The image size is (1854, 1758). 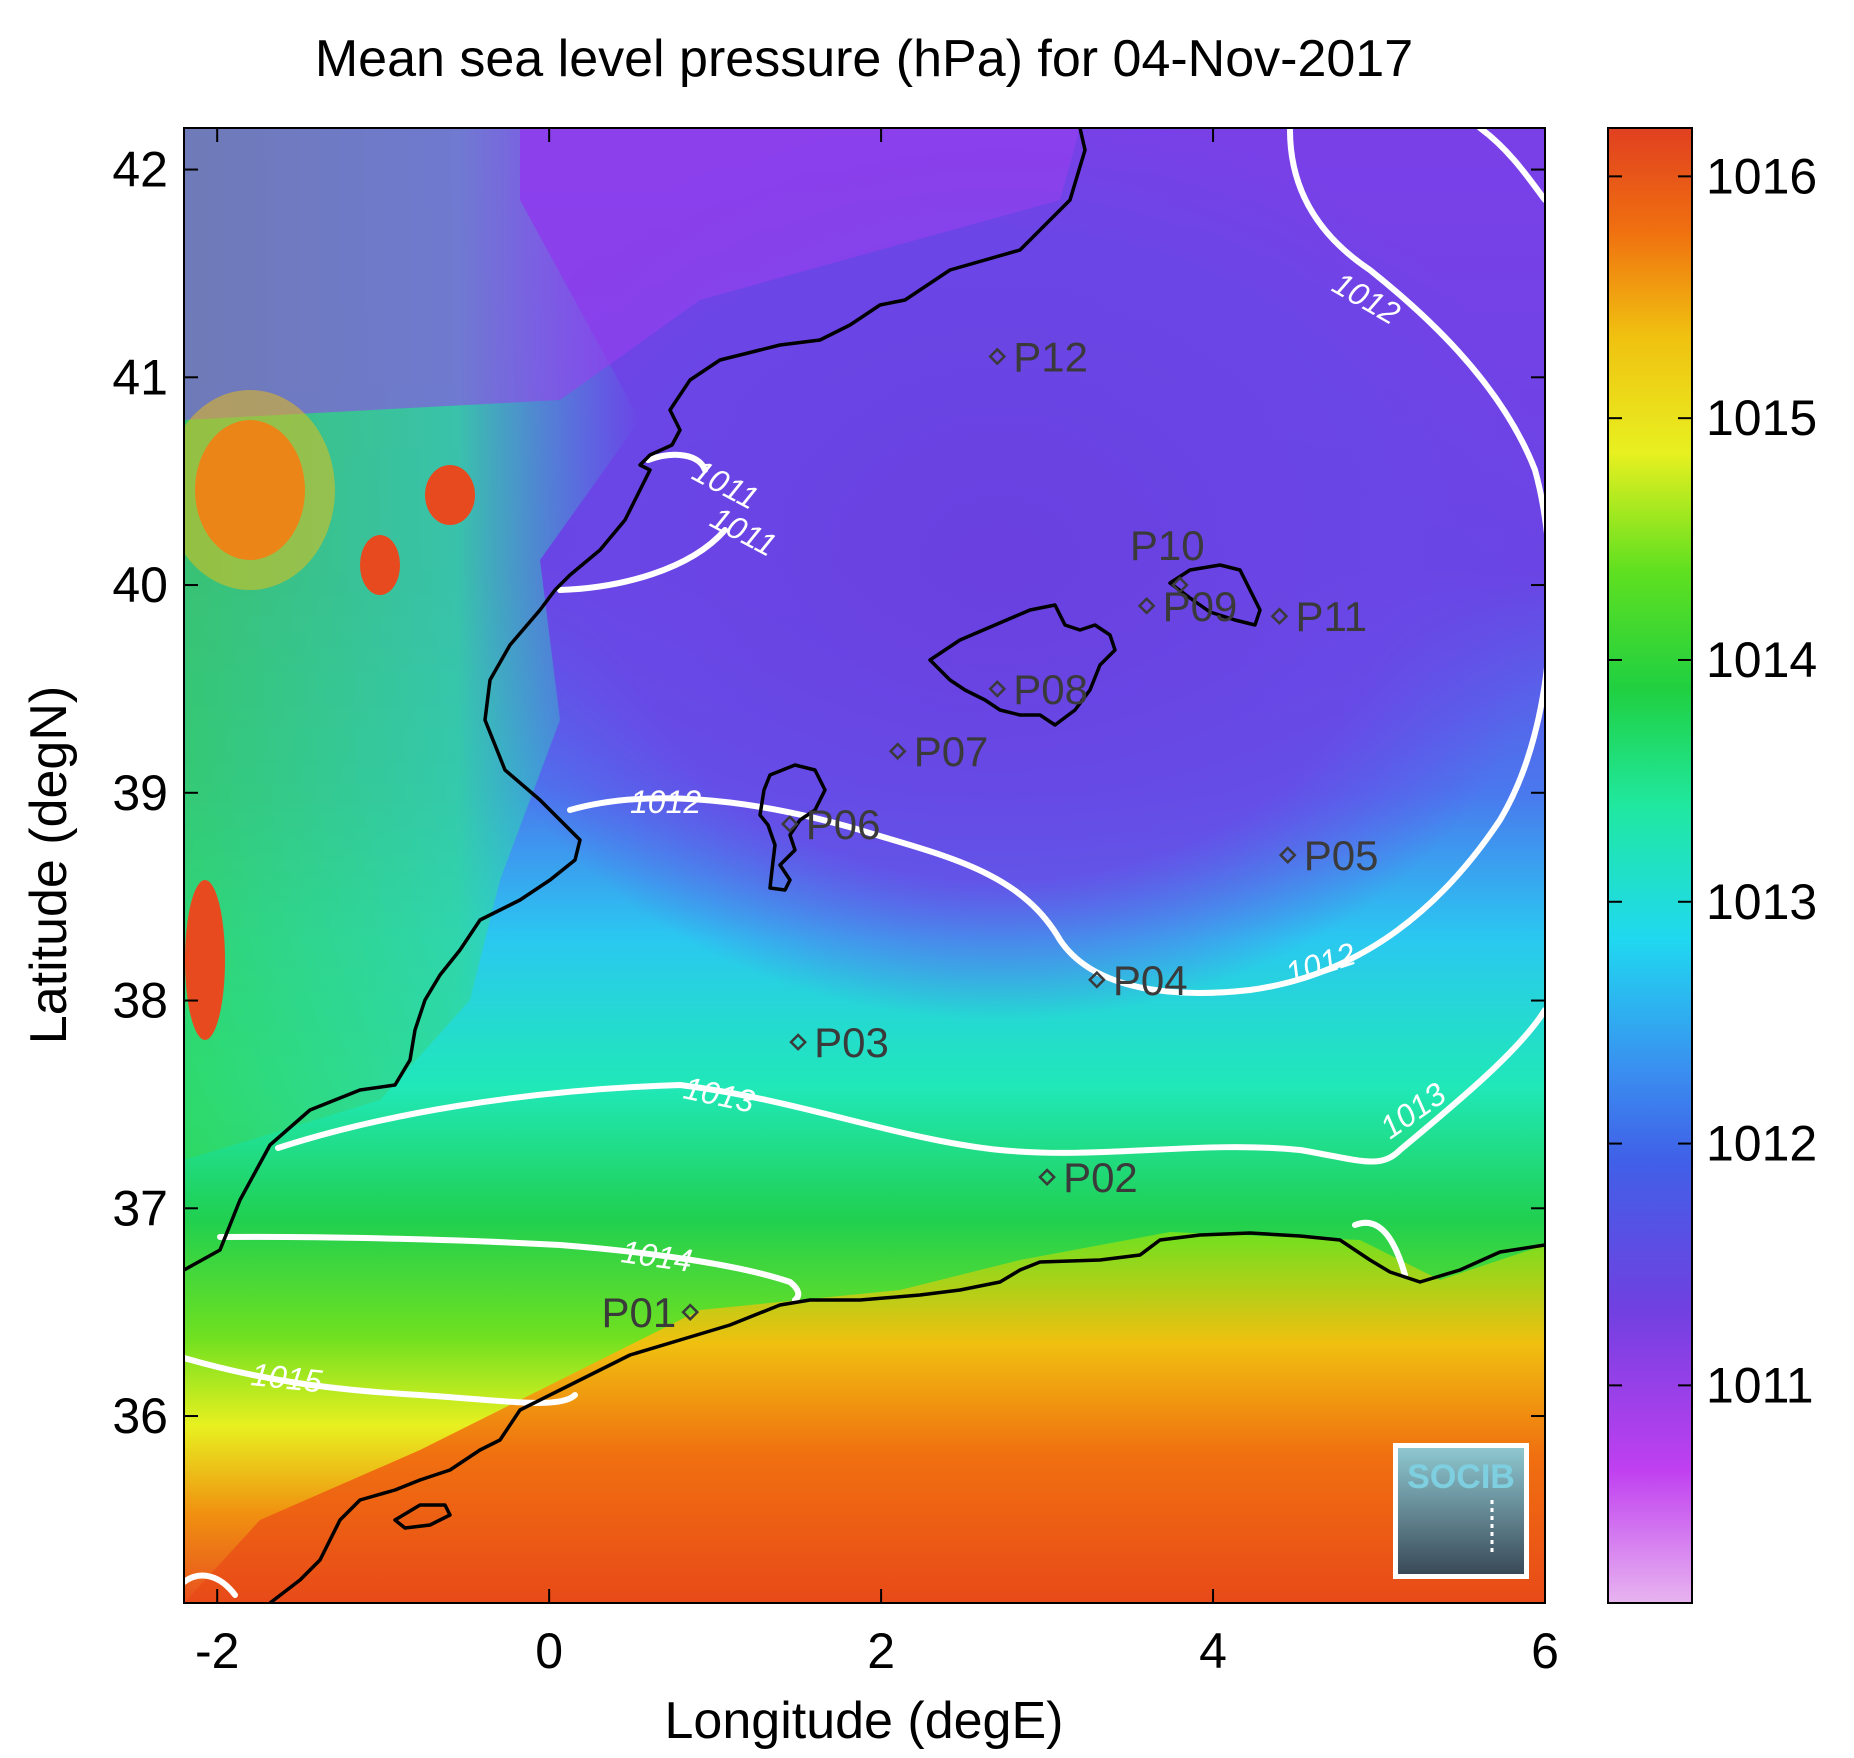 I want to click on station-label: P11, so click(x=1331, y=616).